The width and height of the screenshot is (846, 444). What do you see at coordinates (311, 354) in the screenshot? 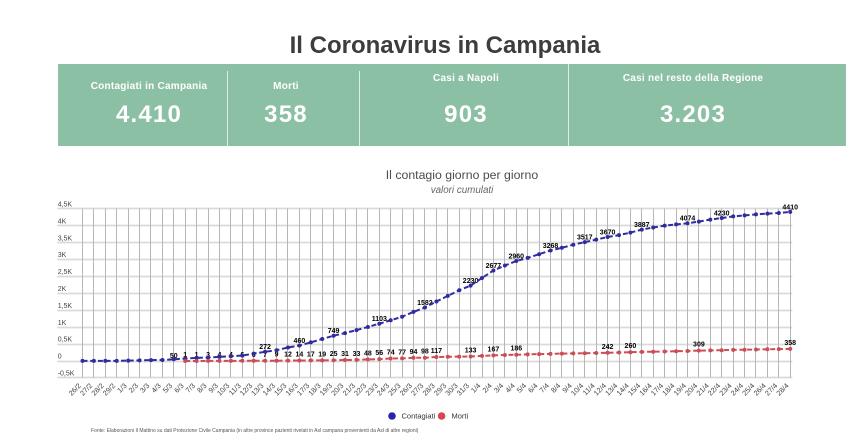
I see `svg-text: 17` at bounding box center [311, 354].